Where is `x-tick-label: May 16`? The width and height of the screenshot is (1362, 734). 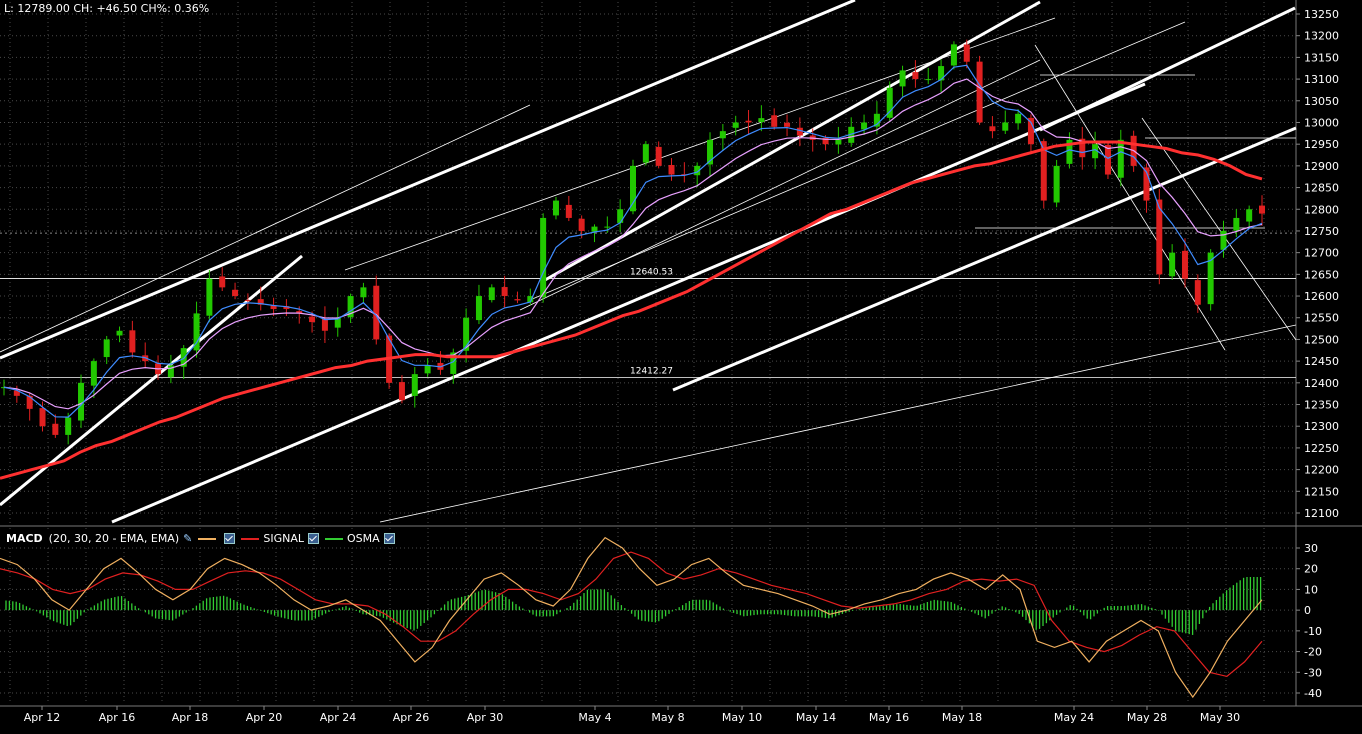
x-tick-label: May 16 is located at coordinates (889, 717).